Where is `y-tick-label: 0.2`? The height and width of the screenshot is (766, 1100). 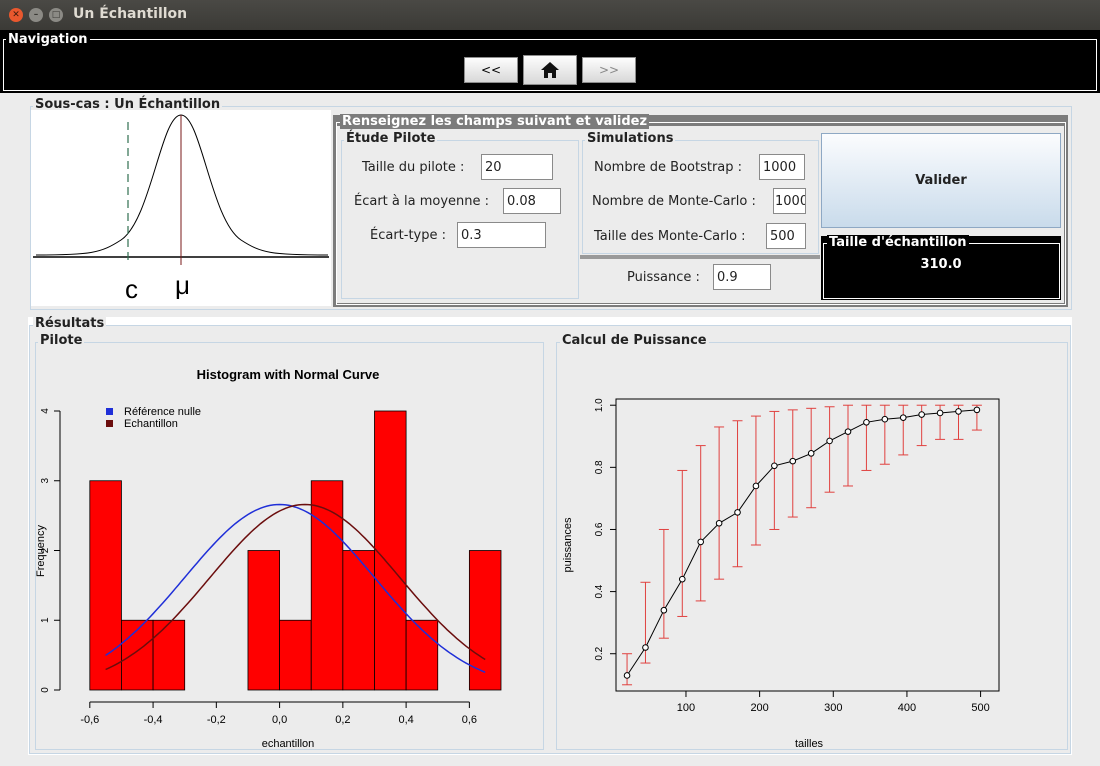
y-tick-label: 0.2 is located at coordinates (599, 653).